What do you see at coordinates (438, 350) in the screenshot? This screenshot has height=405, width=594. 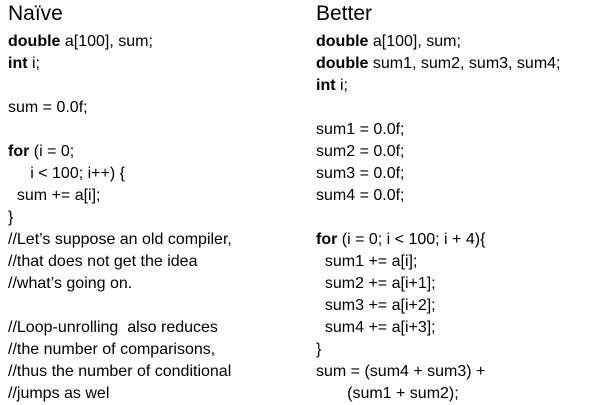 I see `better-code-line: }` at bounding box center [438, 350].